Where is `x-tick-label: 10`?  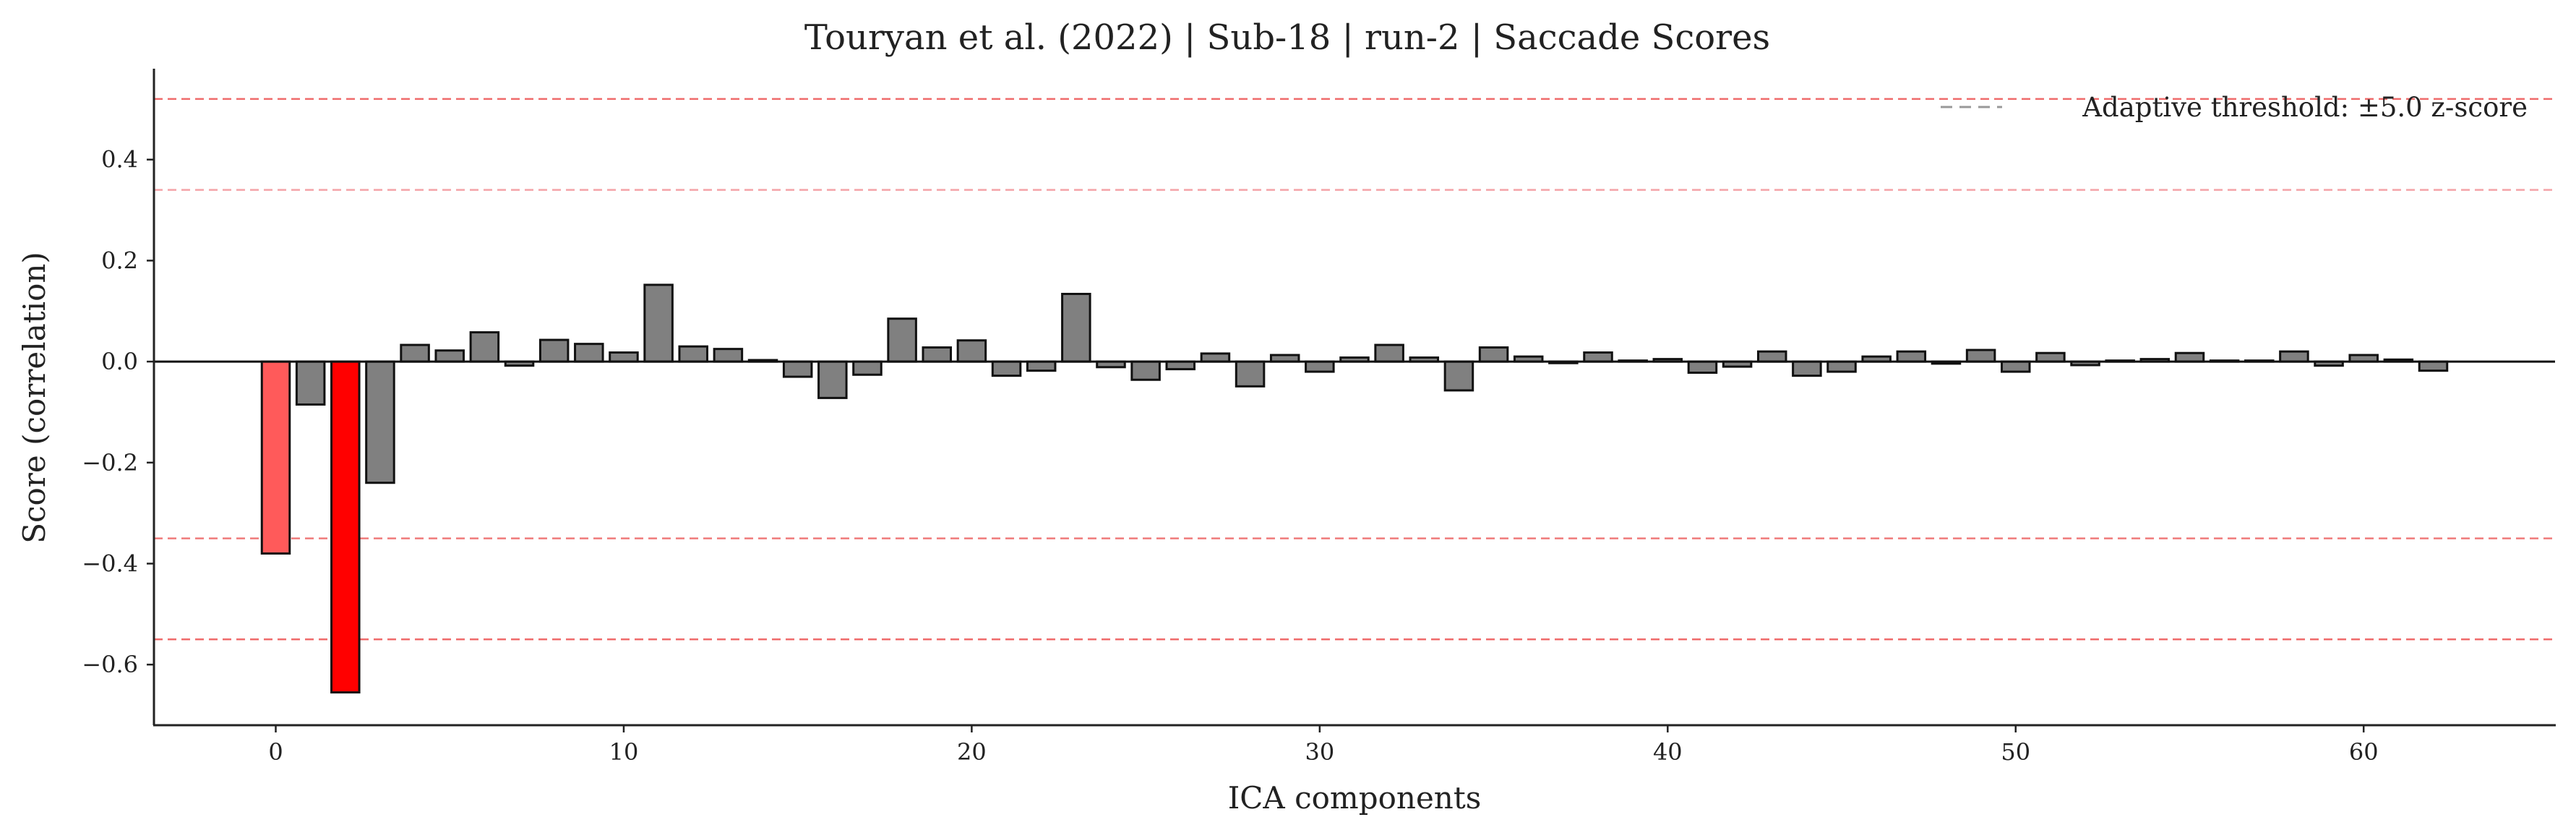 x-tick-label: 10 is located at coordinates (624, 752).